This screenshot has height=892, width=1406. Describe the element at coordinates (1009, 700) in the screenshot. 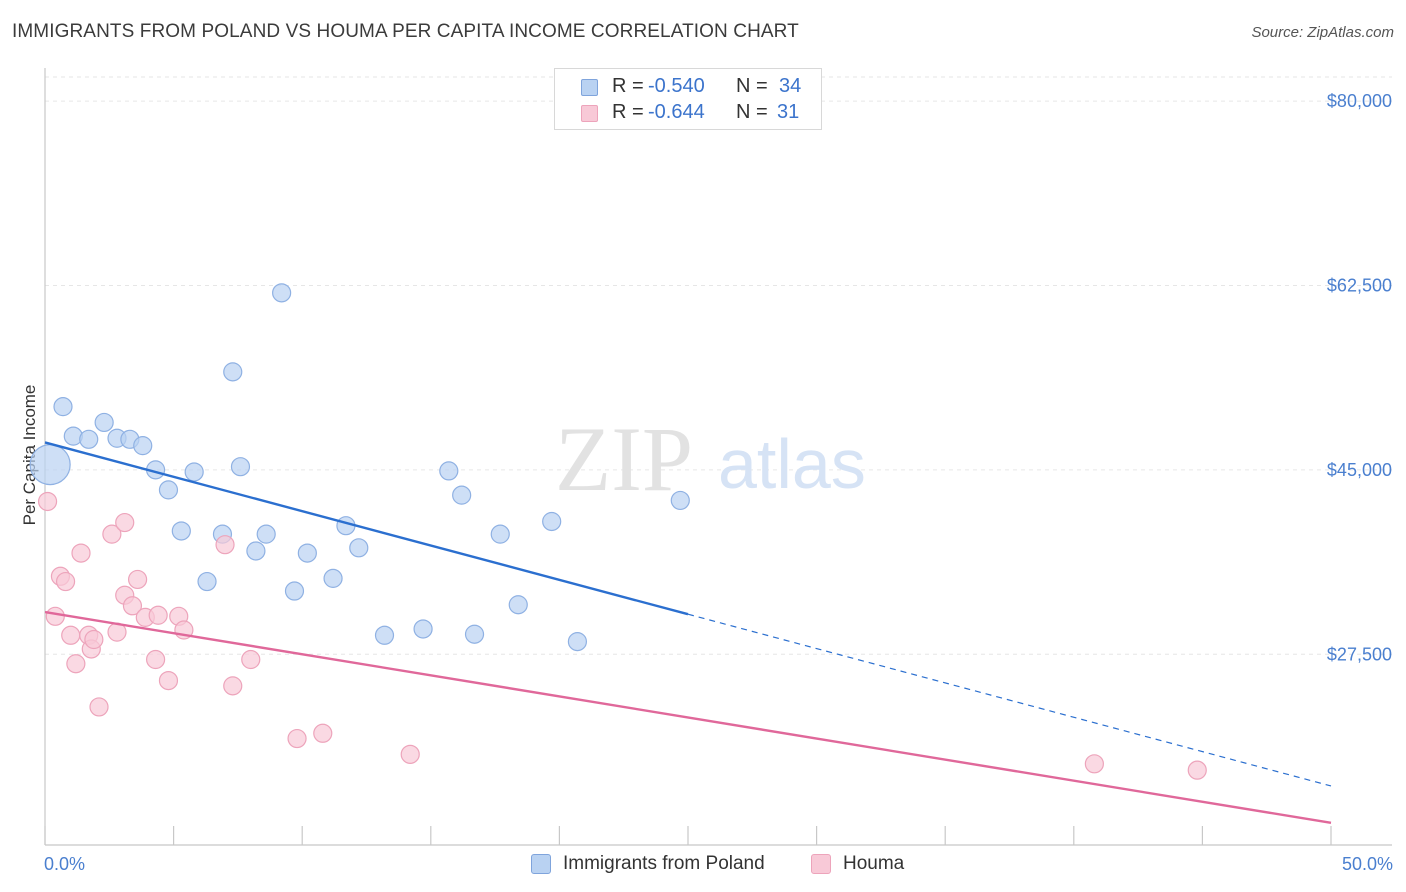

I see `poland-trend-extension` at that location.